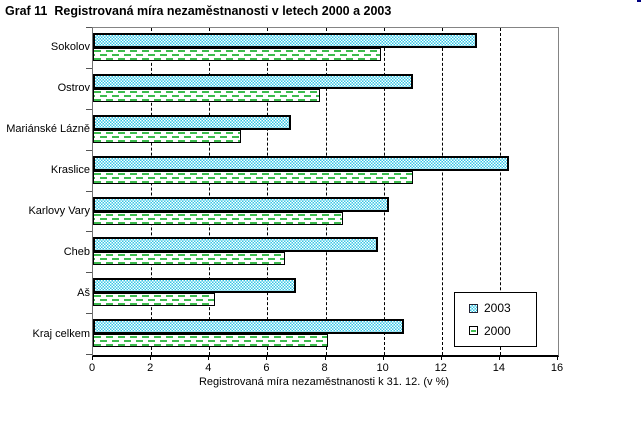  I want to click on x-tick-label-14: 14, so click(498, 368).